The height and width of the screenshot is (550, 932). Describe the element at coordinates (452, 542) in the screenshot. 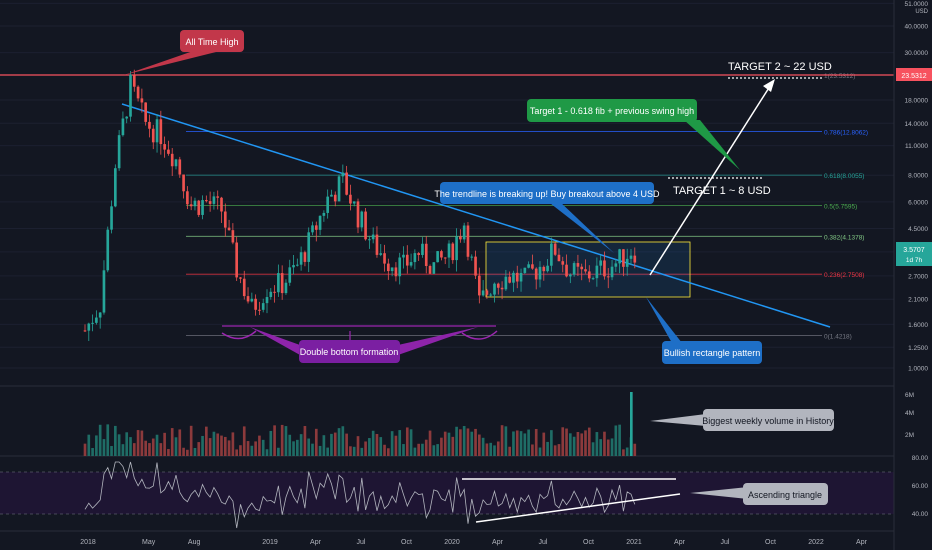

I see `time-tick-label: 2020` at that location.